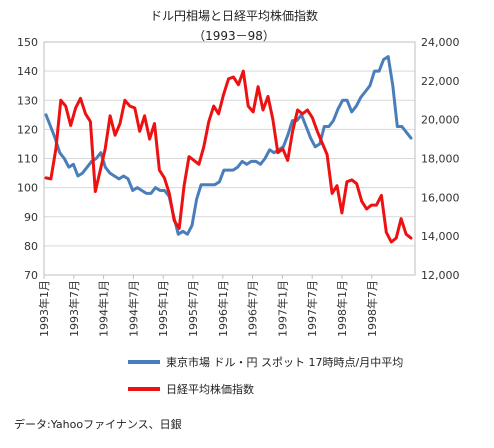  I want to click on chart-subtitle: （1993－98）, so click(234, 36).